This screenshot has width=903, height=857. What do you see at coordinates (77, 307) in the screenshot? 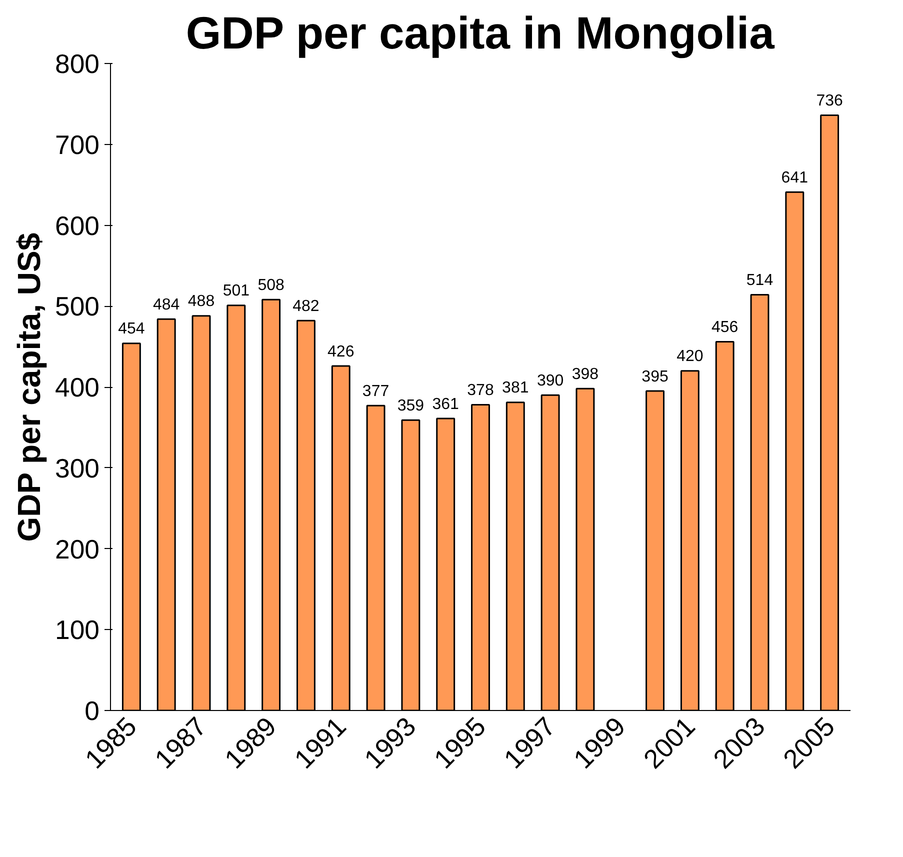
I see `y-tick-label: 500` at bounding box center [77, 307].